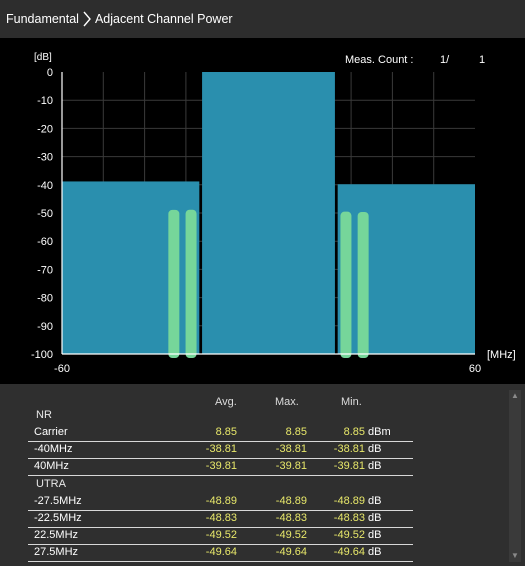 The height and width of the screenshot is (566, 525). I want to click on y-unit-label: [dB], so click(43, 57).